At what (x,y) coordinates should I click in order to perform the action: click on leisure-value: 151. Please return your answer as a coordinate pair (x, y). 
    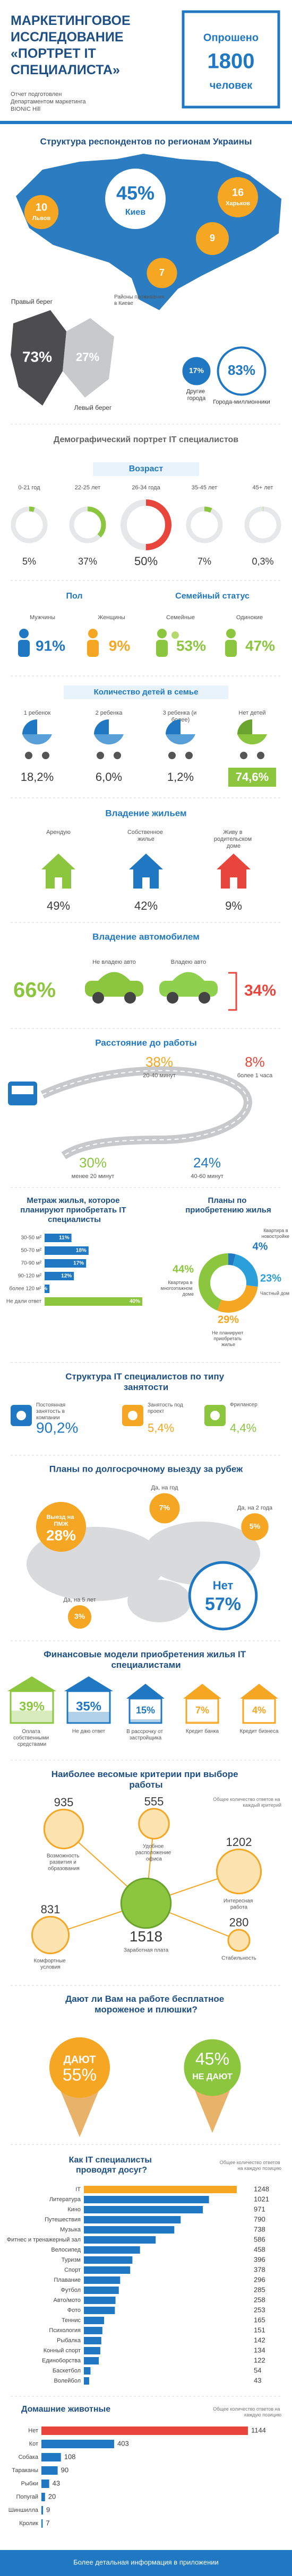
    Looking at the image, I should click on (259, 2330).